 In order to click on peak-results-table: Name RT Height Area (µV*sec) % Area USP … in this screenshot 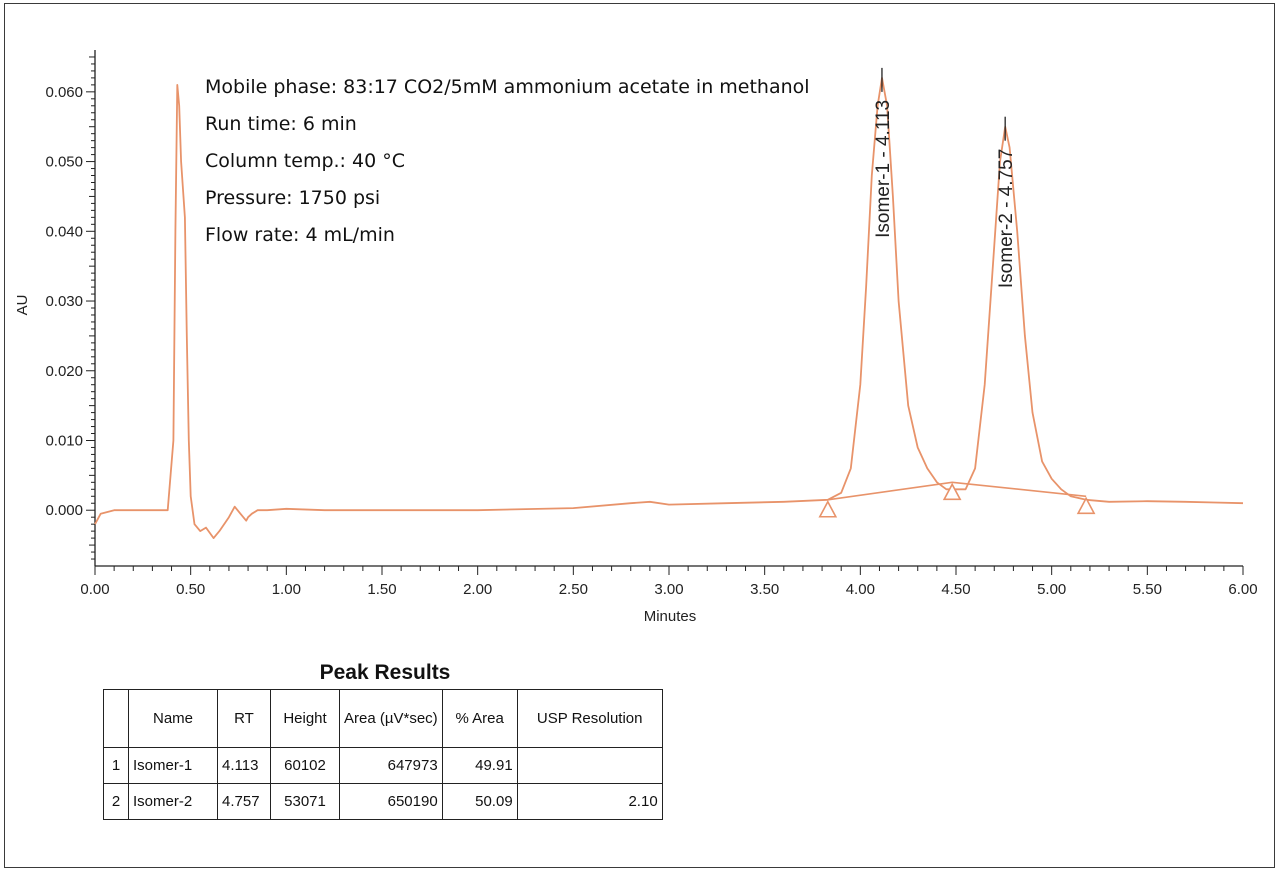, I will do `click(383, 754)`.